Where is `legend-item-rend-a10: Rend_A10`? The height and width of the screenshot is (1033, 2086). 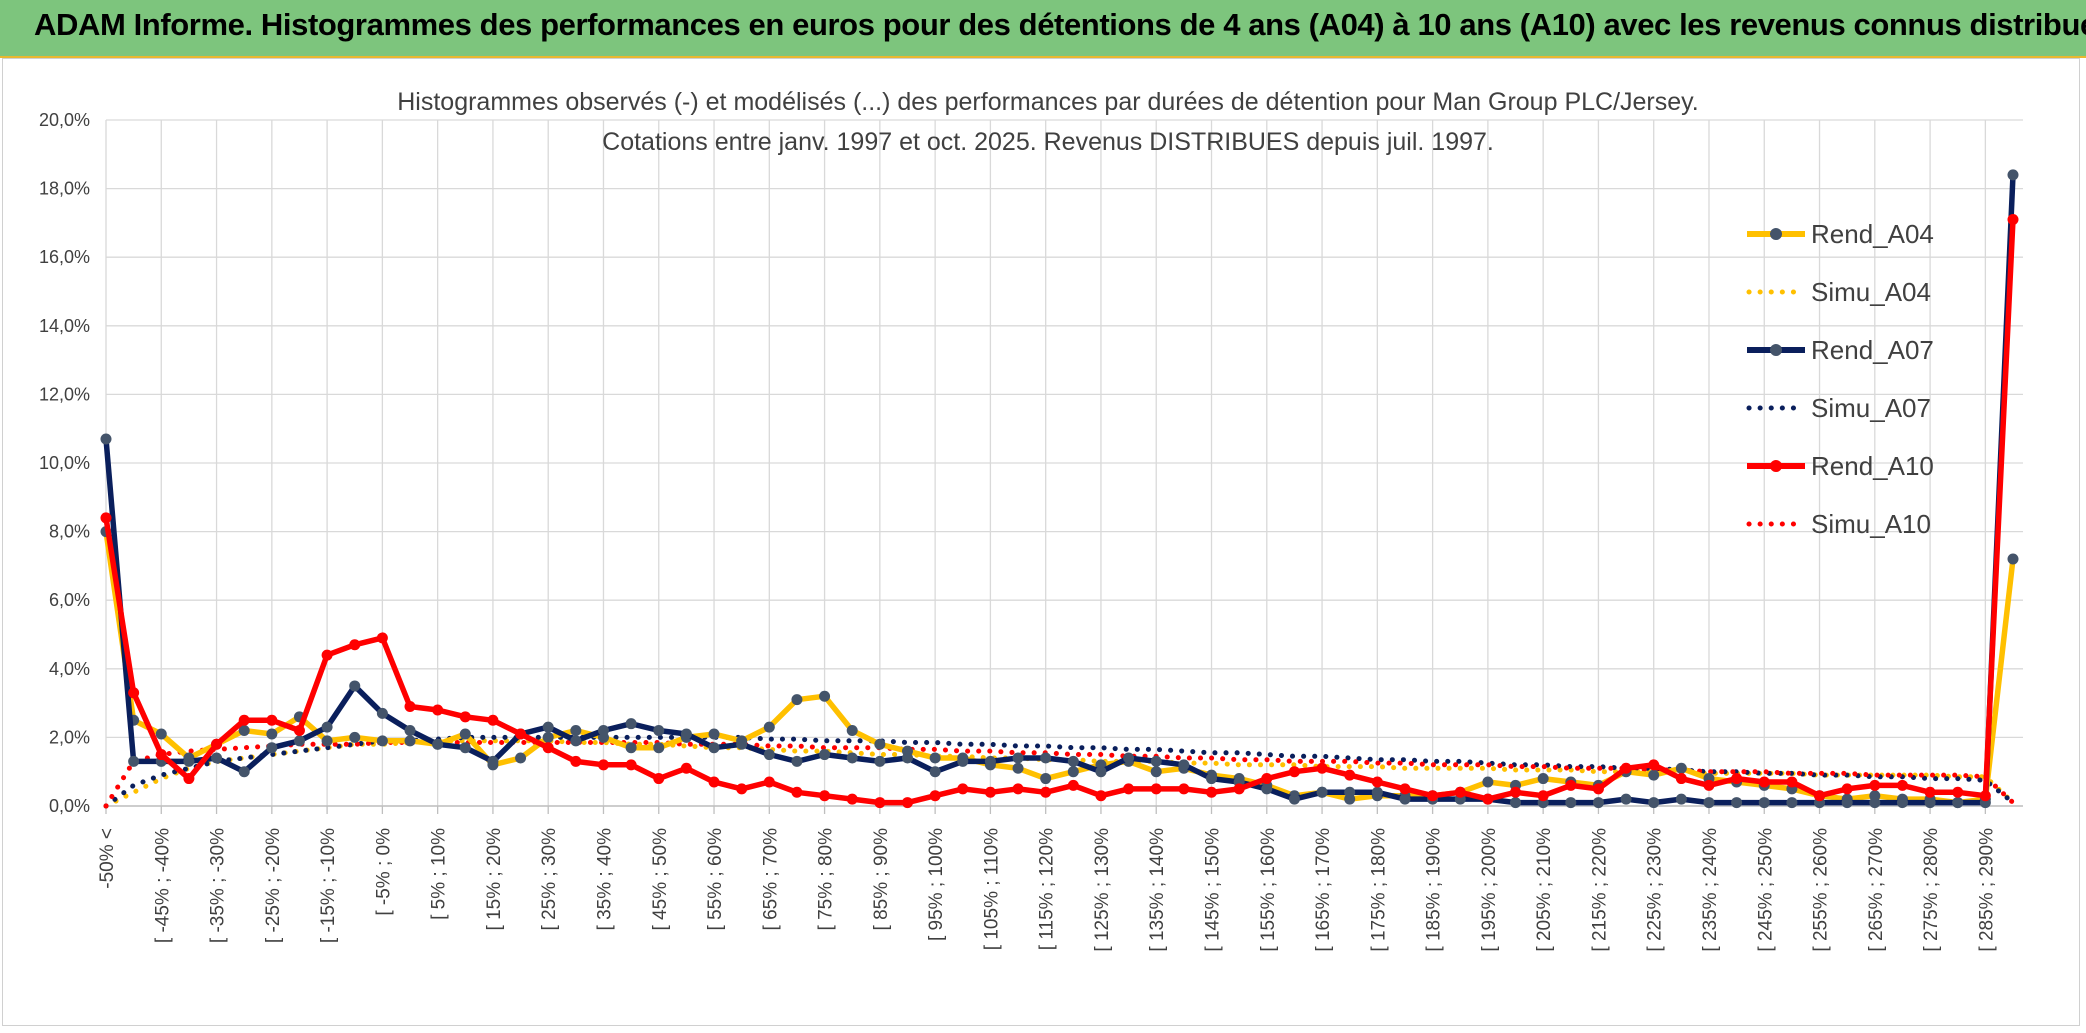 legend-item-rend-a10: Rend_A10 is located at coordinates (1840, 466).